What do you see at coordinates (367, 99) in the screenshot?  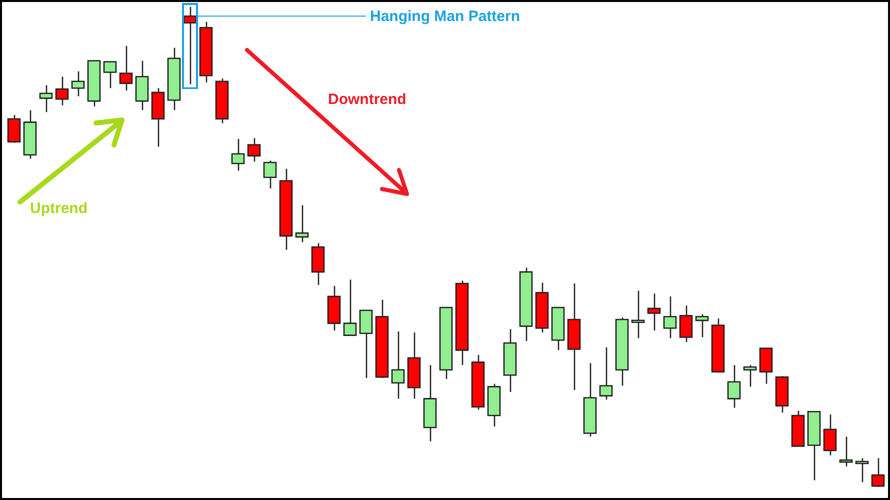 I see `annotation: Downtrend` at bounding box center [367, 99].